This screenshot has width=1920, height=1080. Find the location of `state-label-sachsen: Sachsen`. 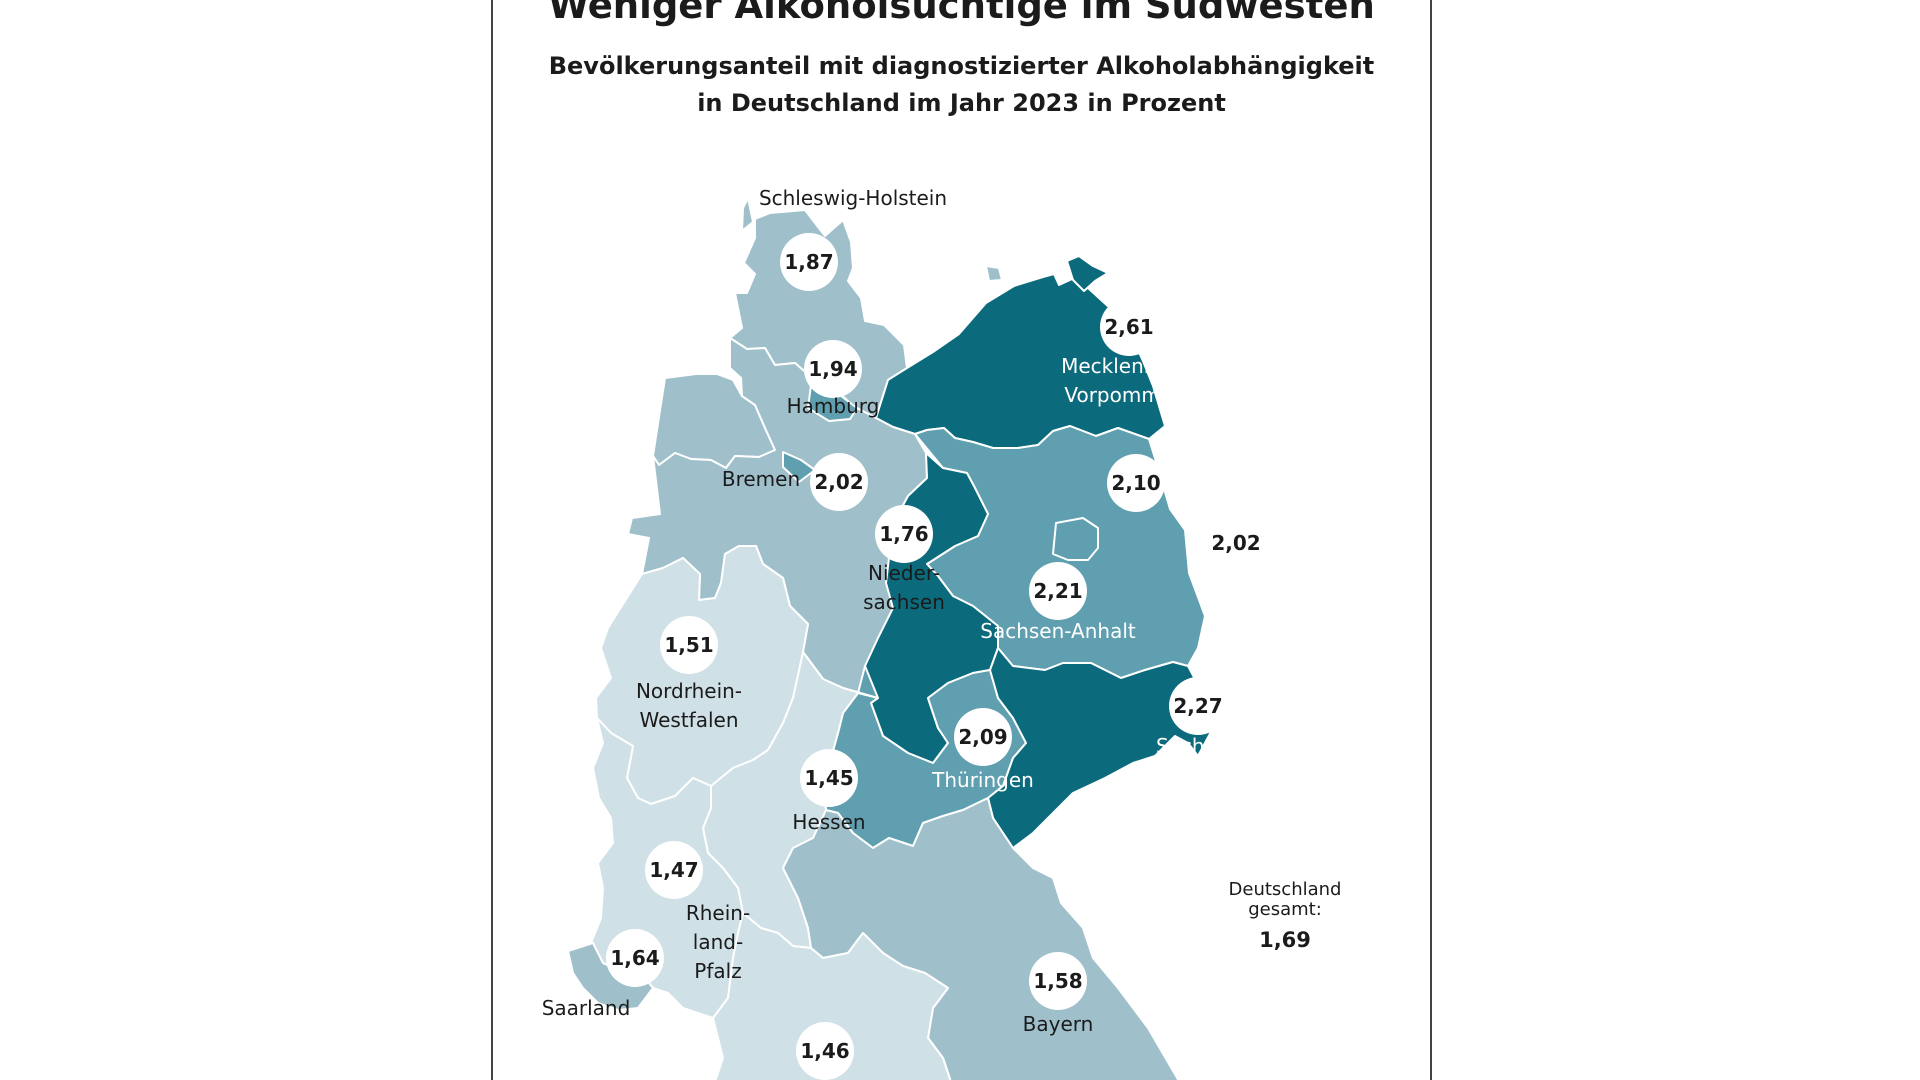

state-label-sachsen: Sachsen is located at coordinates (1198, 746).